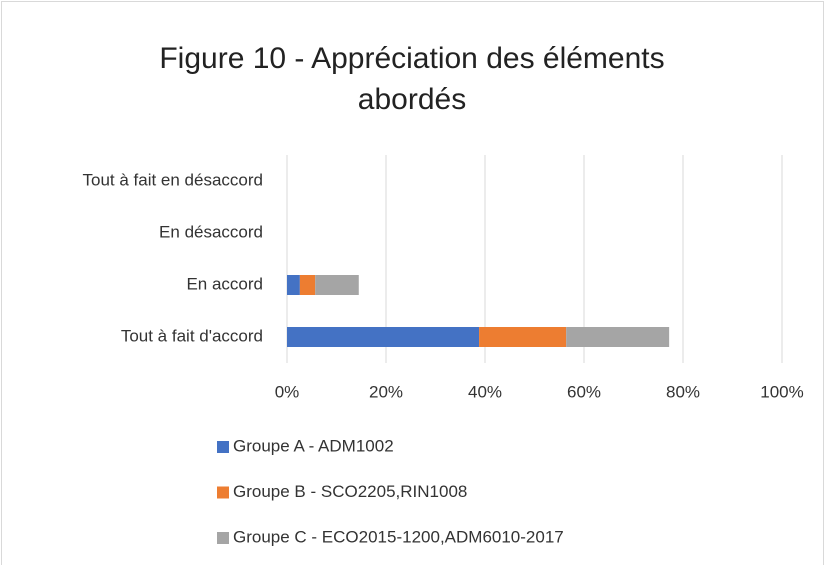 The height and width of the screenshot is (565, 825). What do you see at coordinates (398, 536) in the screenshot?
I see `legend-label: Groupe C - ECO2015-1200,ADM6010-2017` at bounding box center [398, 536].